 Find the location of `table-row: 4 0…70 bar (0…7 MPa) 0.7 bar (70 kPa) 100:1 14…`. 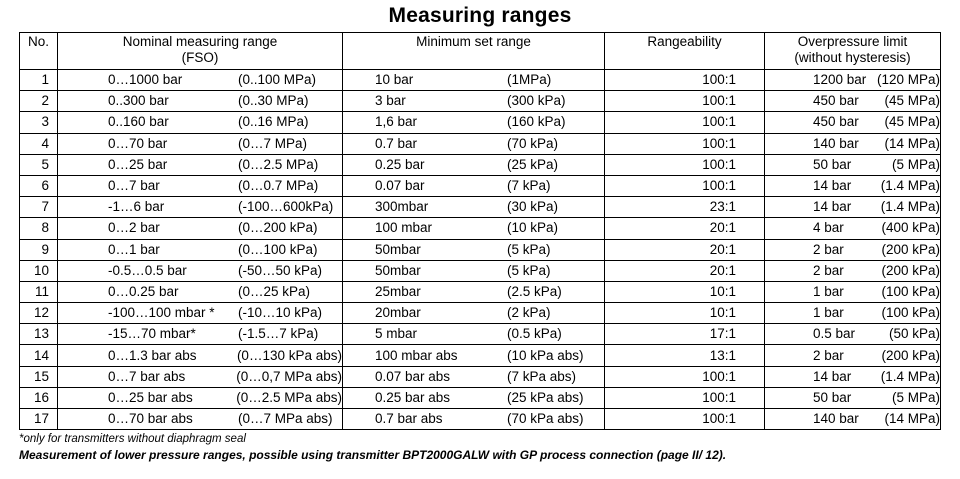

table-row: 4 0…70 bar (0…7 MPa) 0.7 bar (70 kPa) 100:1 14… is located at coordinates (480, 143).